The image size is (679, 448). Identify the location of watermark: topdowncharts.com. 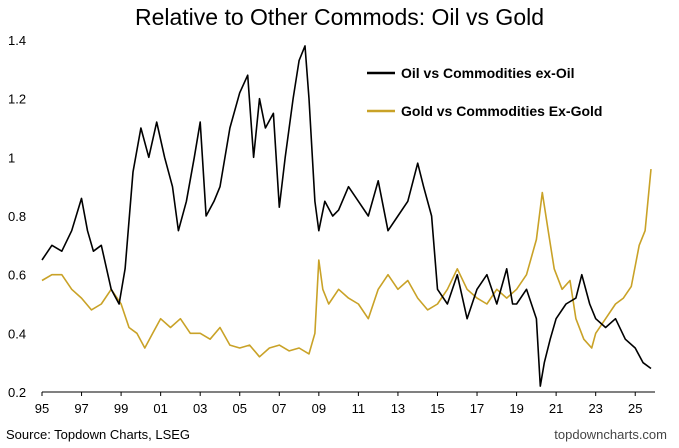
(610, 434).